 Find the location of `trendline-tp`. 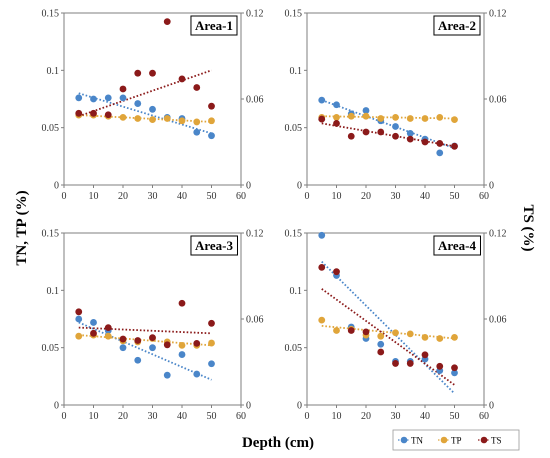

trendline-tp is located at coordinates (388, 117).